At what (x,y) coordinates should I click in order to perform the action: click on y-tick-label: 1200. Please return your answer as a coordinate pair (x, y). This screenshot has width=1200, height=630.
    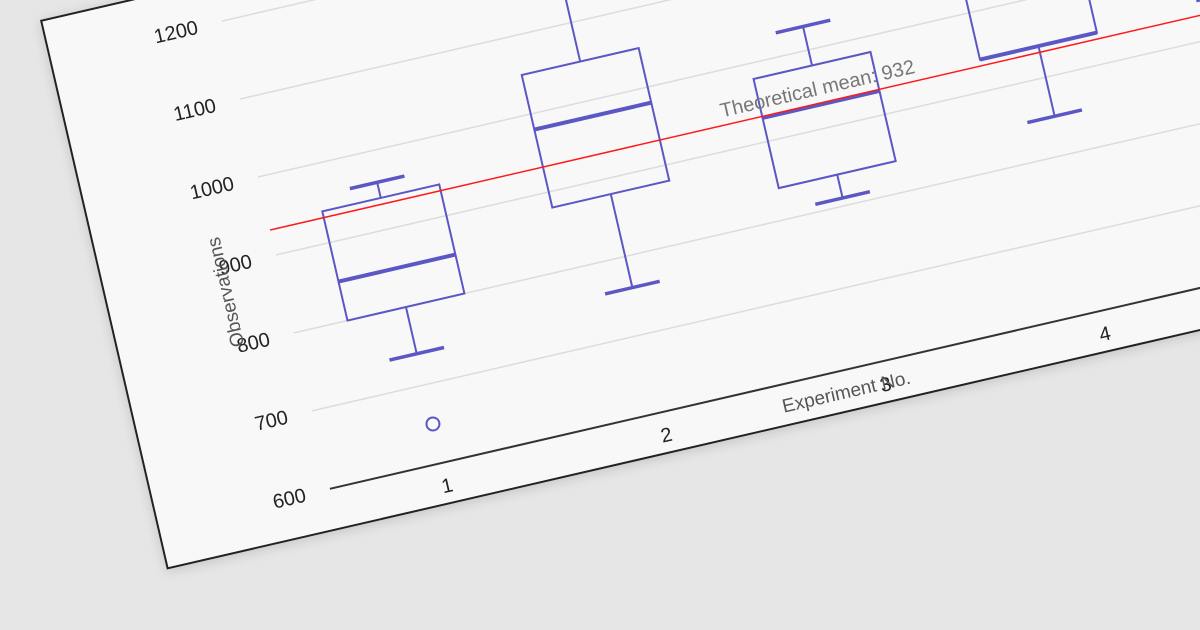
    Looking at the image, I should click on (176, 32).